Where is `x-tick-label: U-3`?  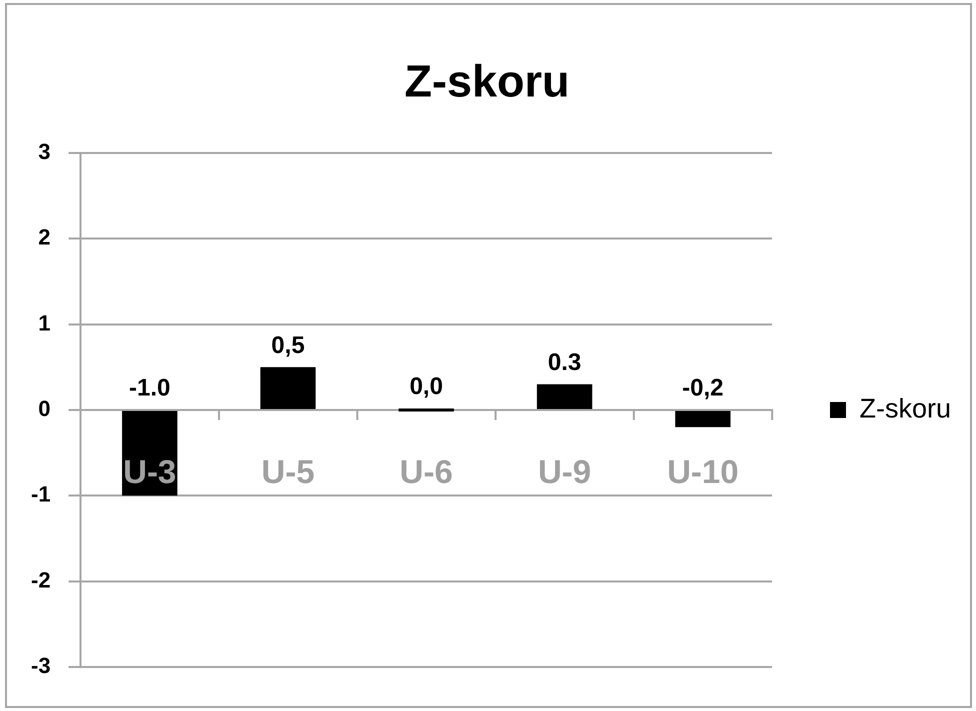
x-tick-label: U-3 is located at coordinates (149, 471).